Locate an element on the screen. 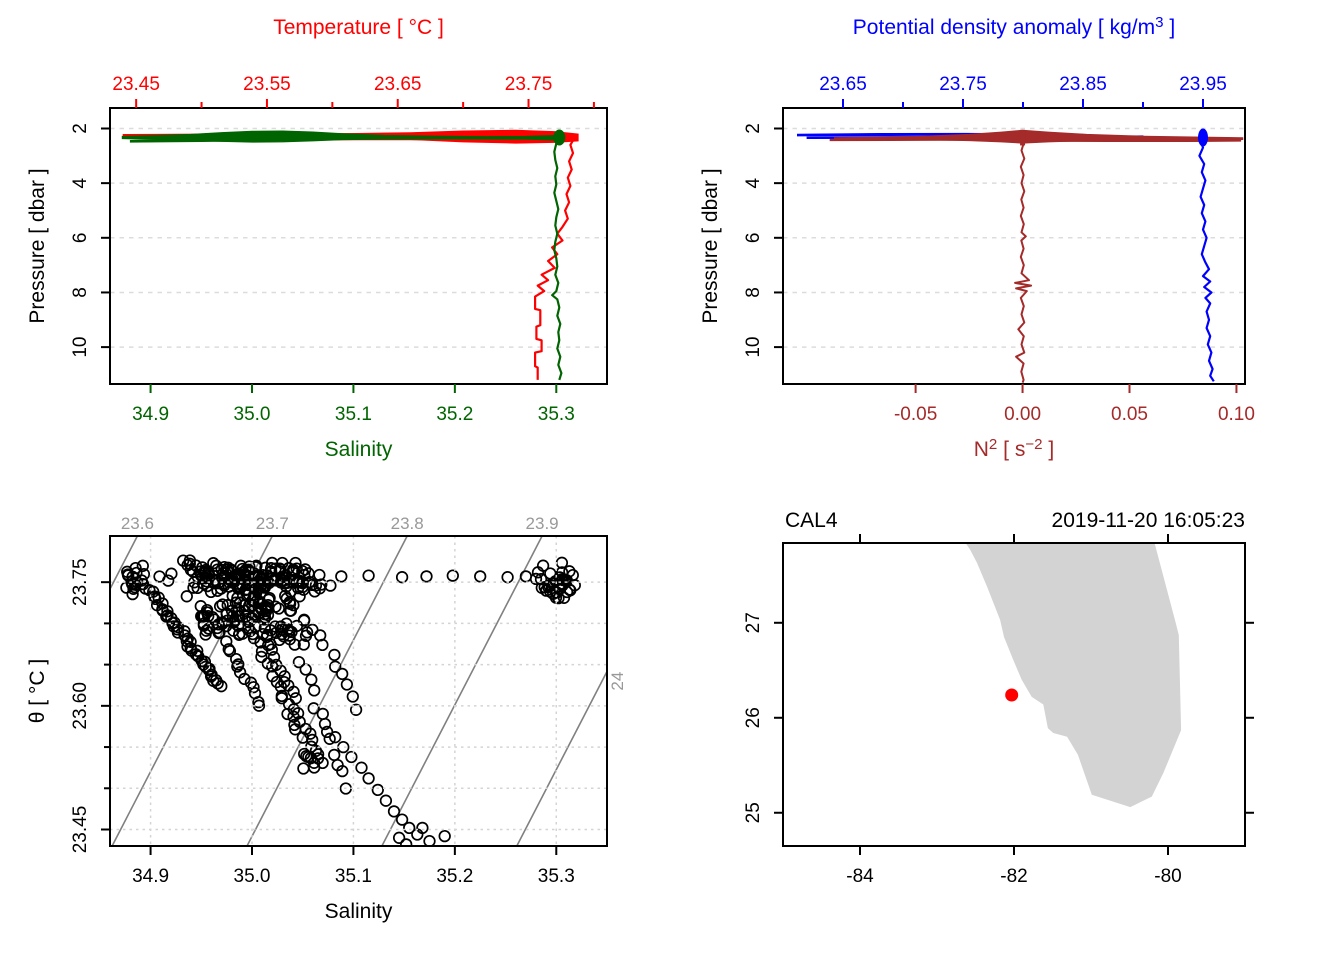 Image resolution: width=1344 pixels, height=960 pixels. temperature-axis-tick-label: 23.55 is located at coordinates (267, 84).